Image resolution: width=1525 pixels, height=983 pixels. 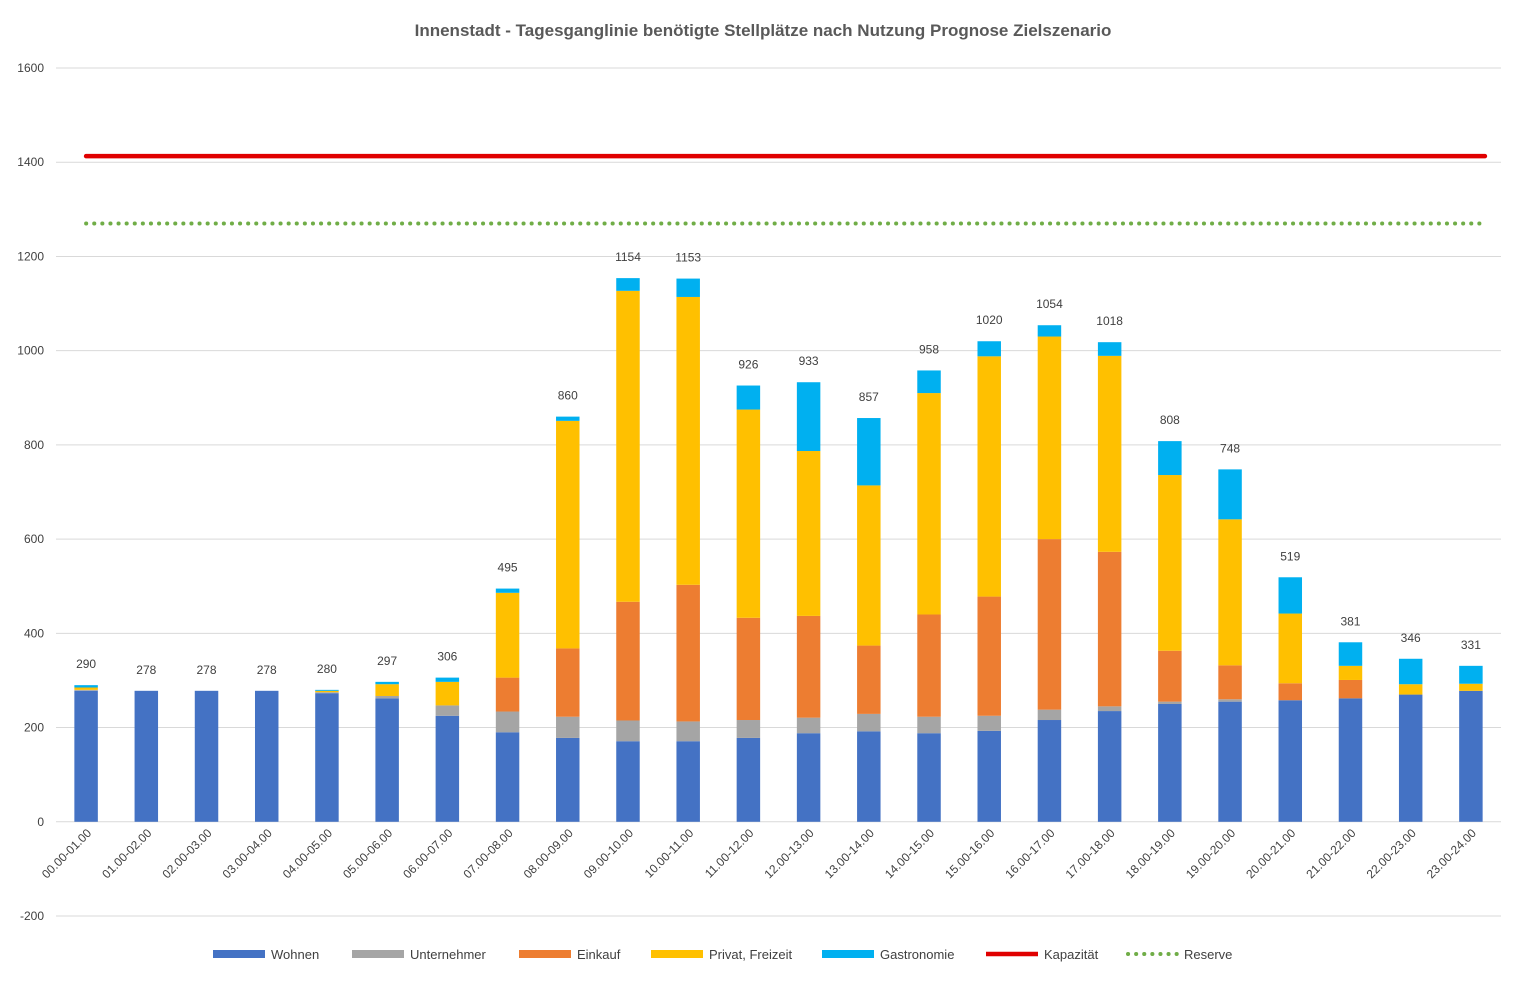 I want to click on x-tick-label: 05.00-06.00, so click(x=367, y=853).